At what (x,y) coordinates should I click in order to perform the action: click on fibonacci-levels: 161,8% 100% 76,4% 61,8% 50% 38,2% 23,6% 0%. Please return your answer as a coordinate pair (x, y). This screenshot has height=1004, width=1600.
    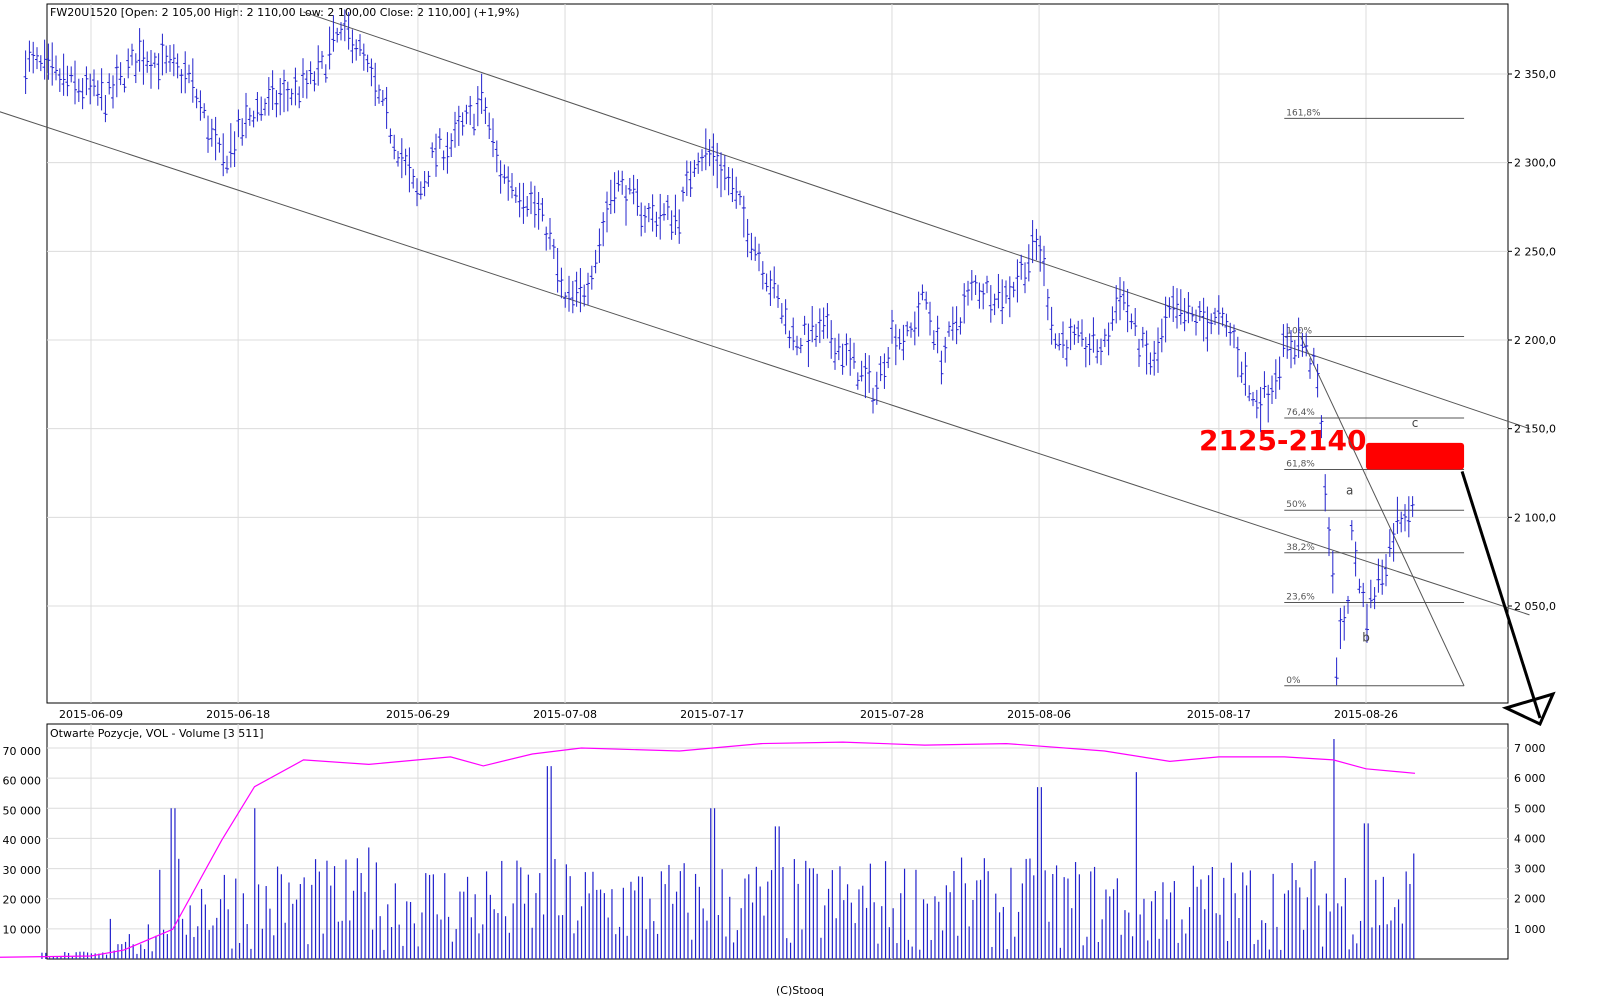
    Looking at the image, I should click on (1374, 397).